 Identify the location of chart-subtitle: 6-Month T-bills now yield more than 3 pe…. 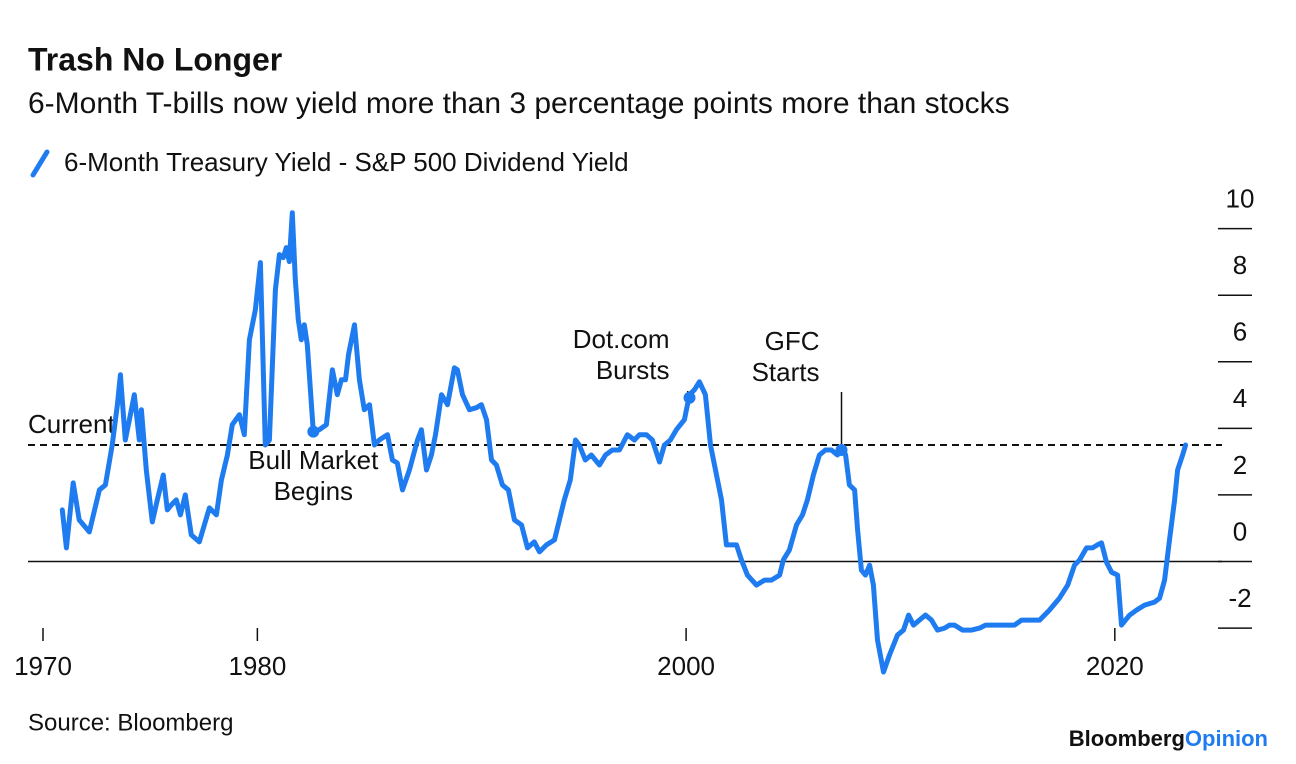
(519, 103).